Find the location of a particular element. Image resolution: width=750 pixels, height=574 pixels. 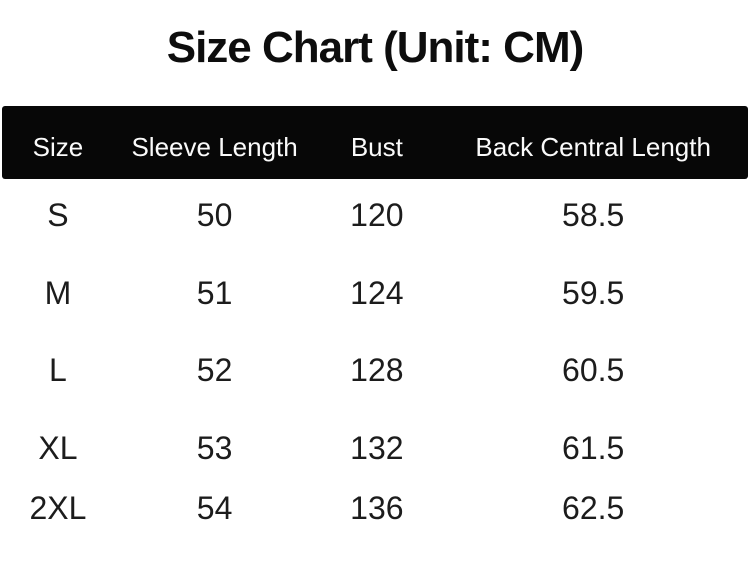

cell-sleeve-length: 52 is located at coordinates (214, 369).